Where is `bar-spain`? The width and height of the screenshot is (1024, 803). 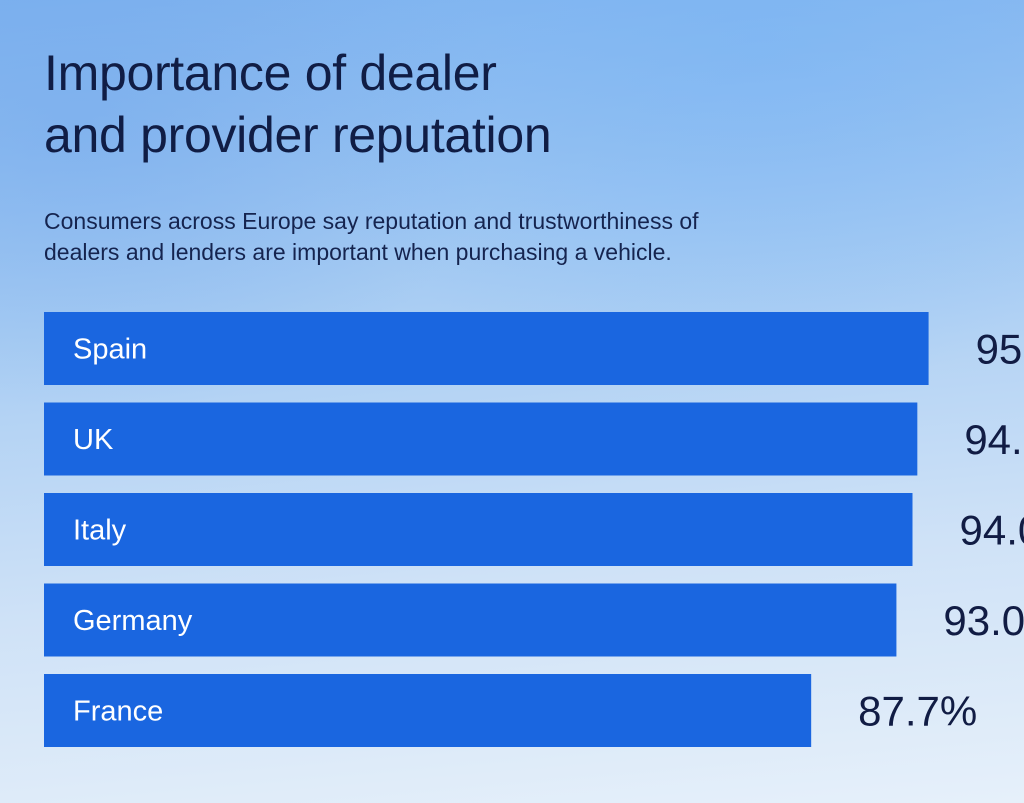
bar-spain is located at coordinates (486, 348).